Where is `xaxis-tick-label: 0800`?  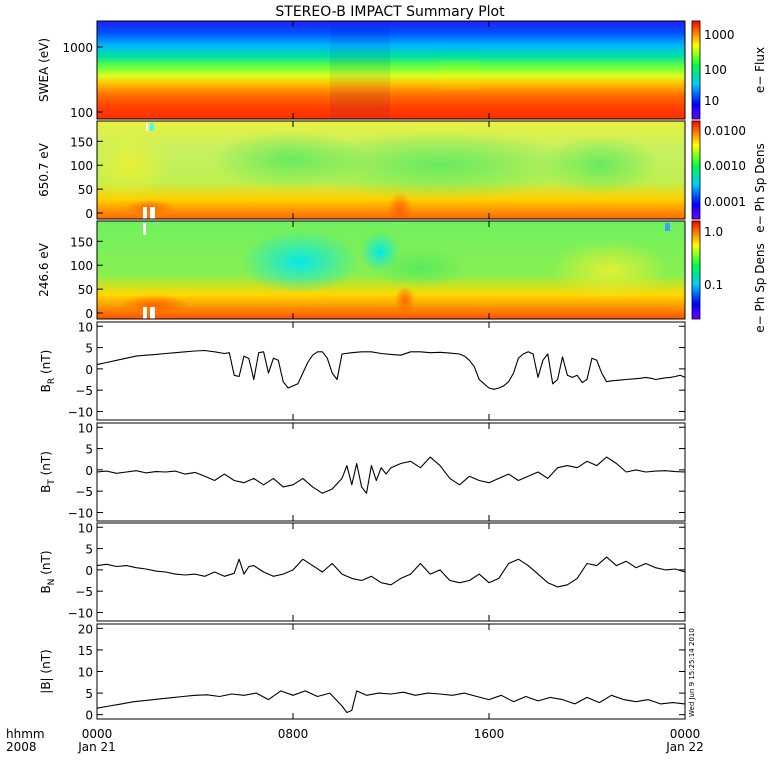 xaxis-tick-label: 0800 is located at coordinates (293, 734).